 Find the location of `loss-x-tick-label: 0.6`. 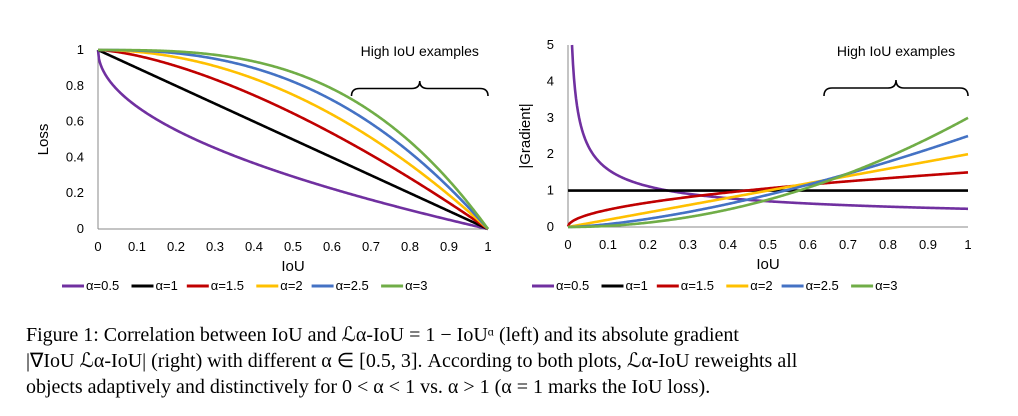

loss-x-tick-label: 0.6 is located at coordinates (332, 246).